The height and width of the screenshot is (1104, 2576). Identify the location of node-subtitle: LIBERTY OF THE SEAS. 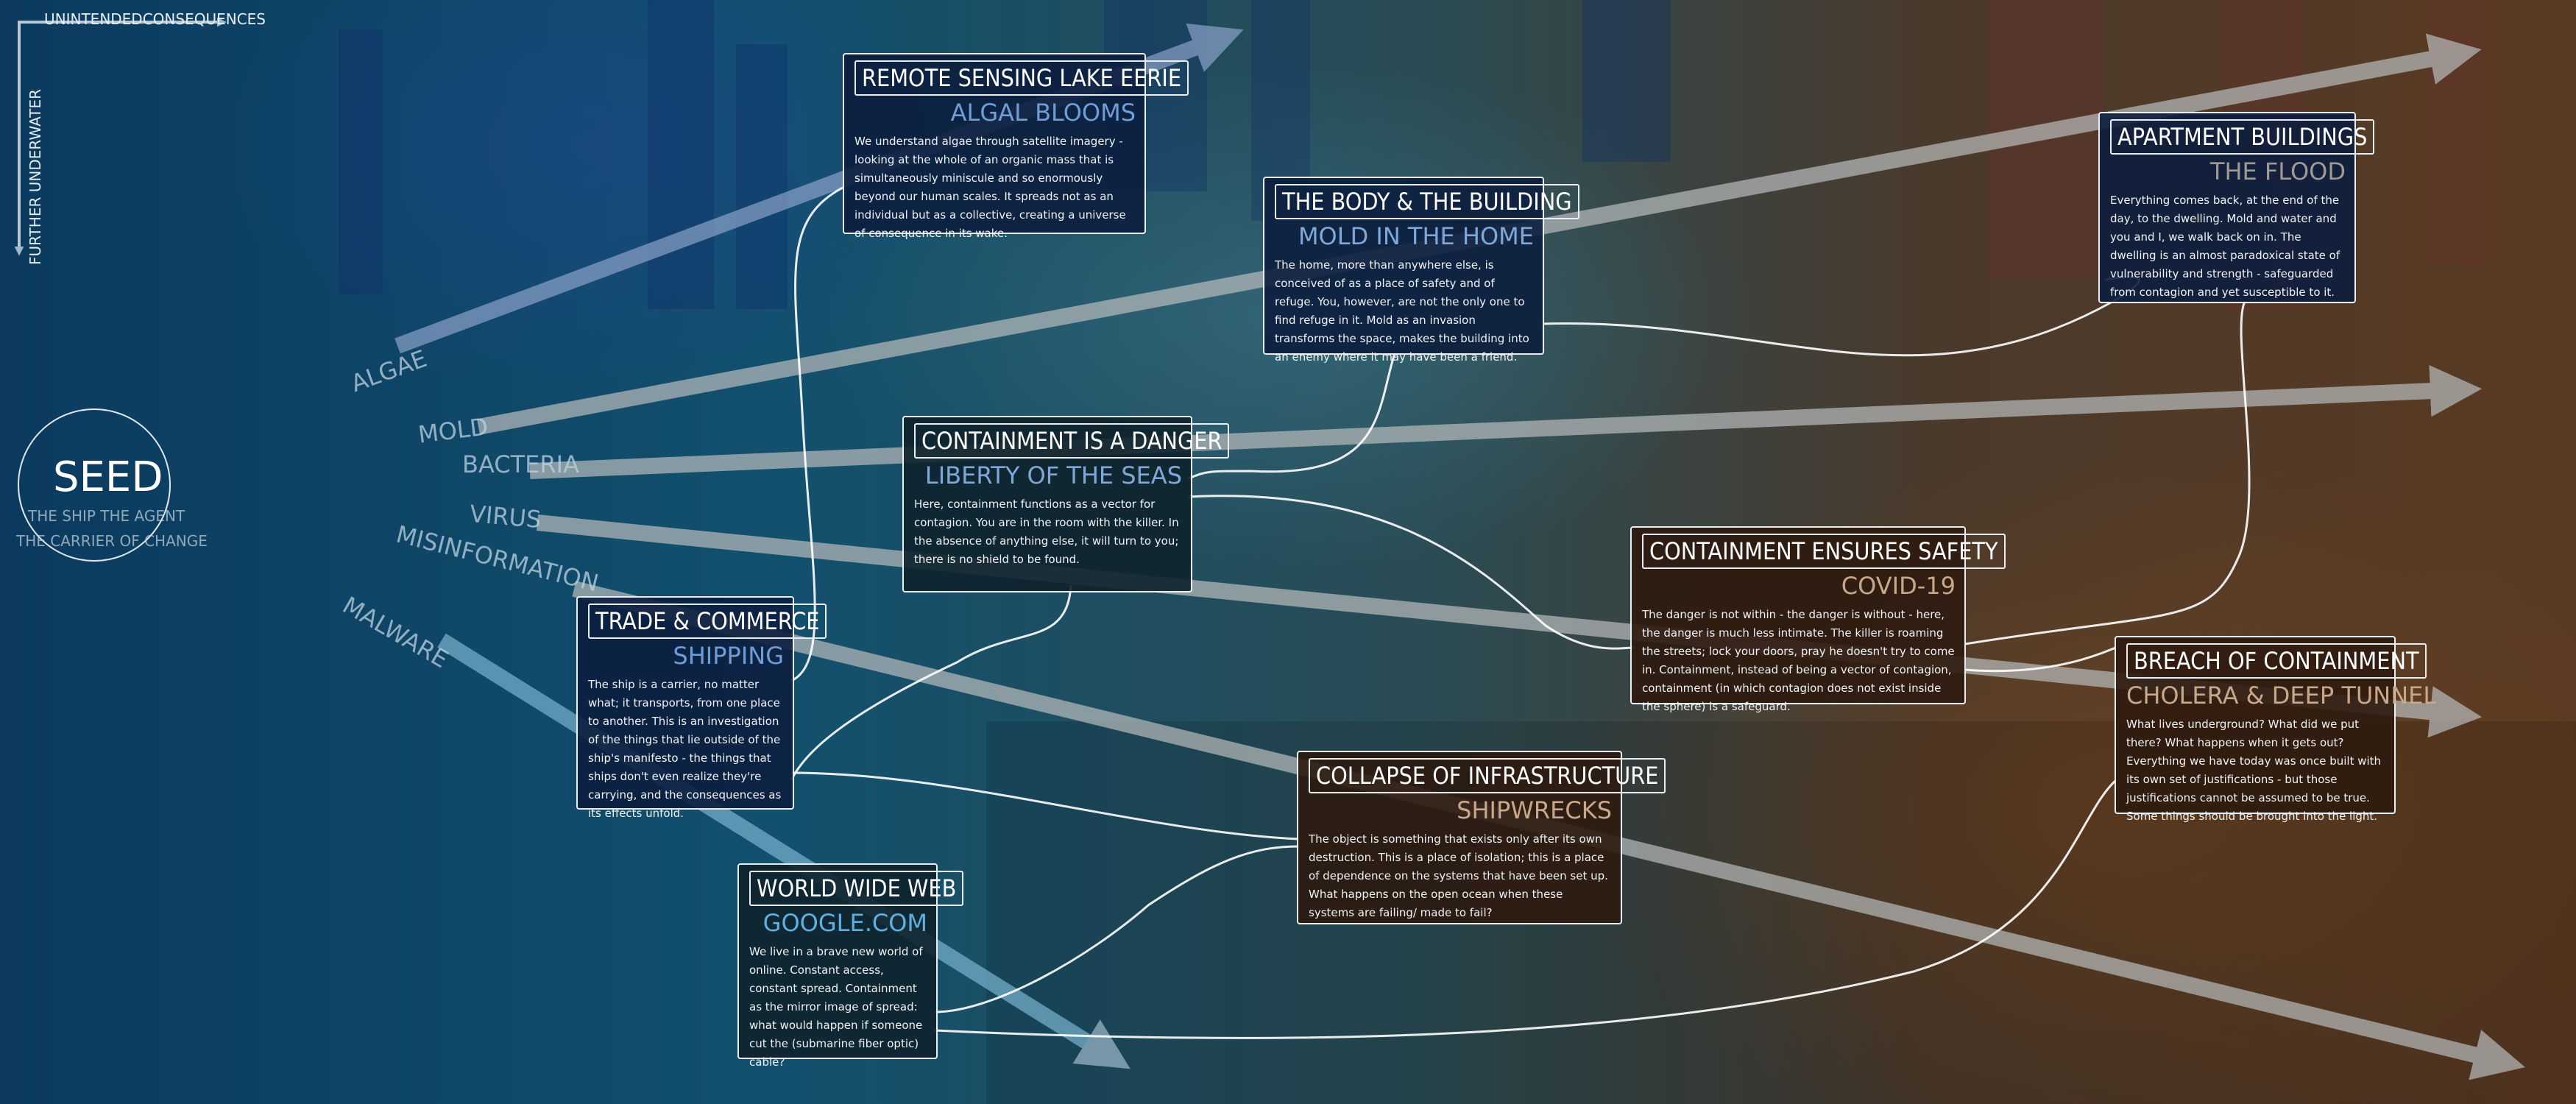
(1053, 475).